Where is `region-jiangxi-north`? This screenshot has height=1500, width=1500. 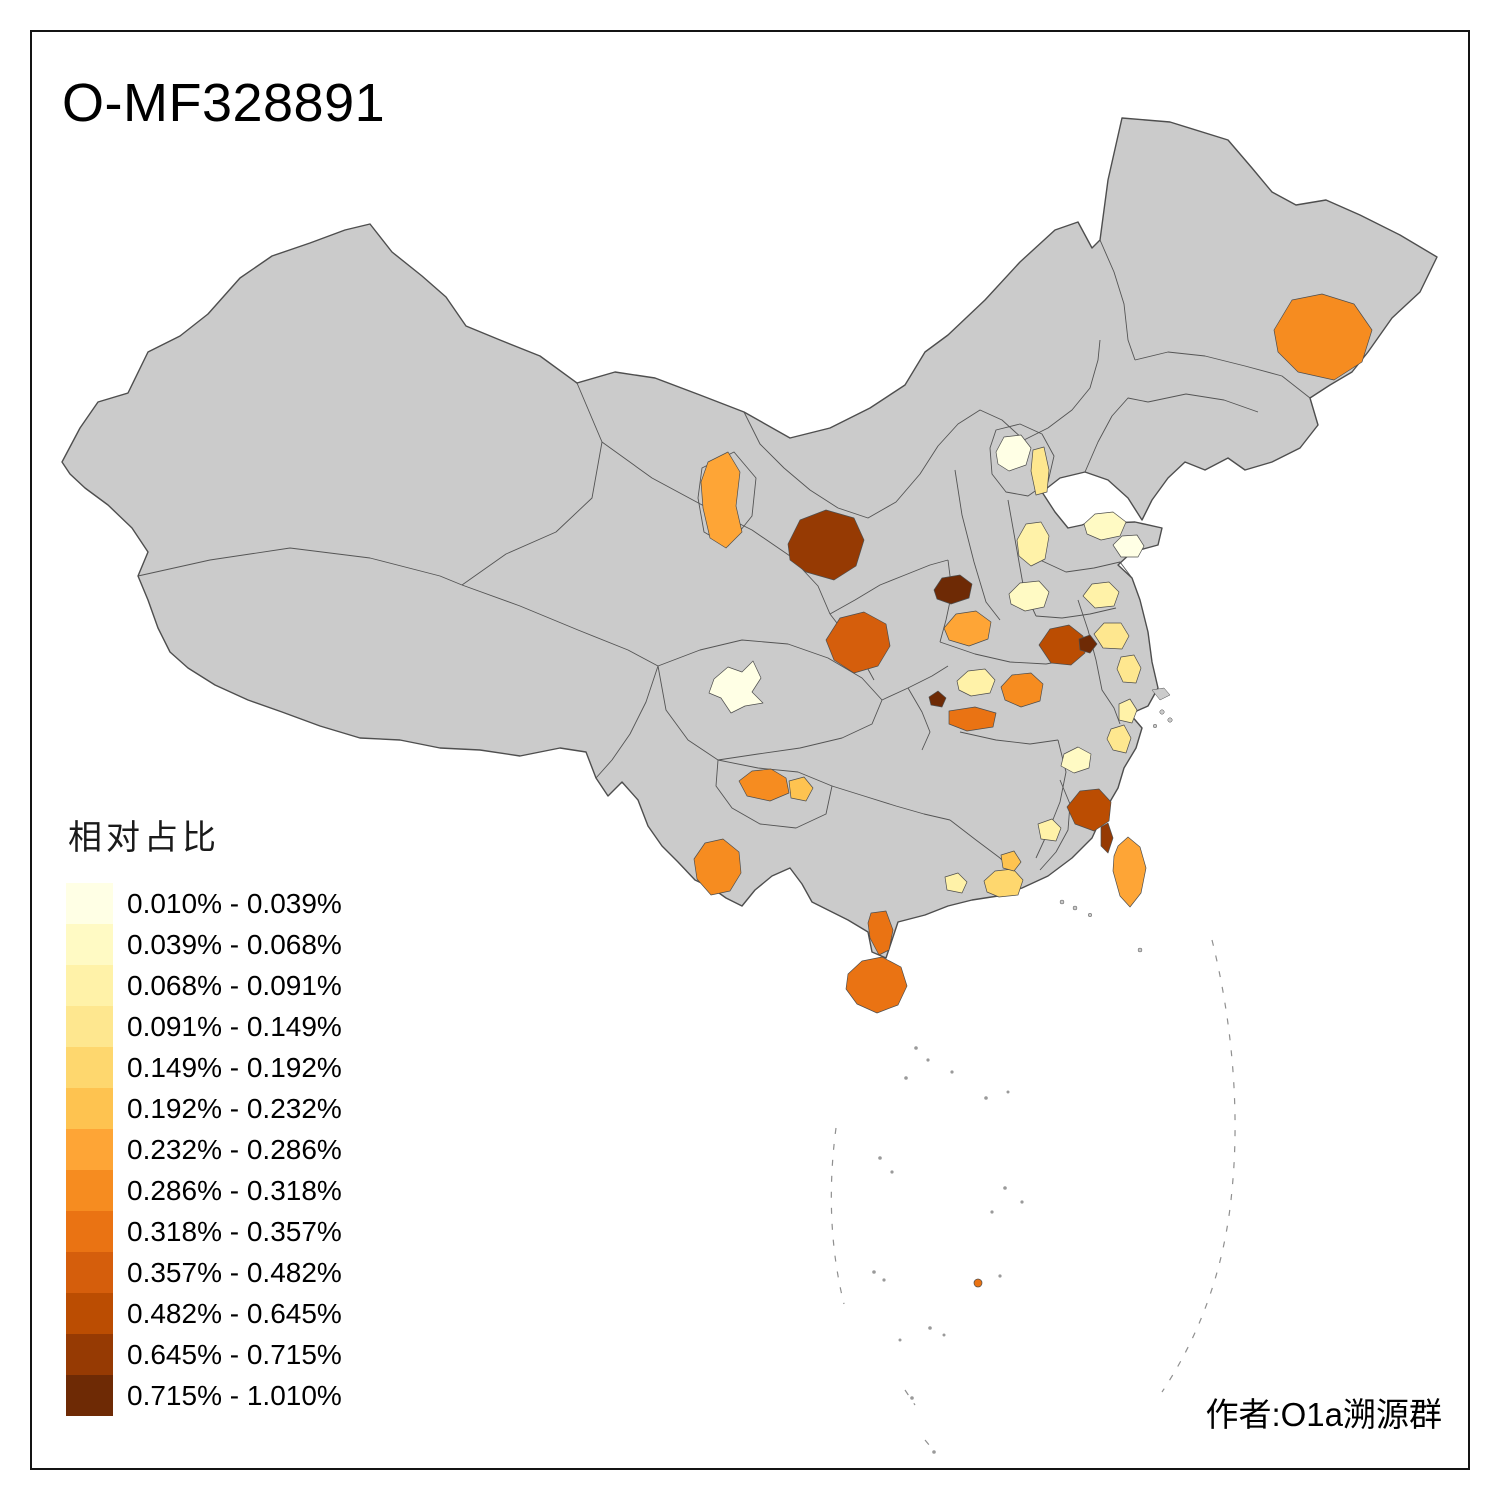
region-jiangxi-north is located at coordinates (1076, 760).